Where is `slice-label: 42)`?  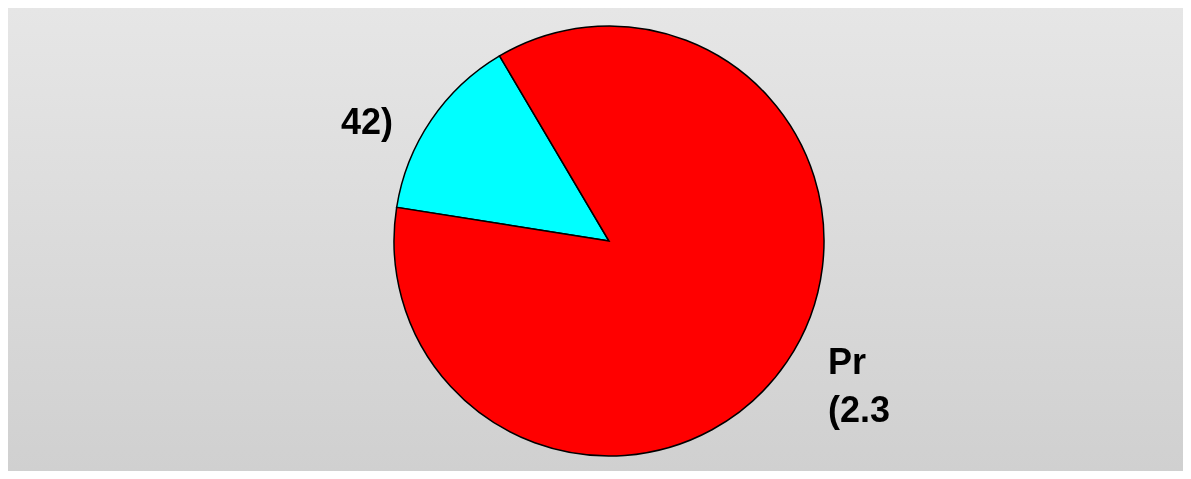
slice-label: 42) is located at coordinates (366, 122).